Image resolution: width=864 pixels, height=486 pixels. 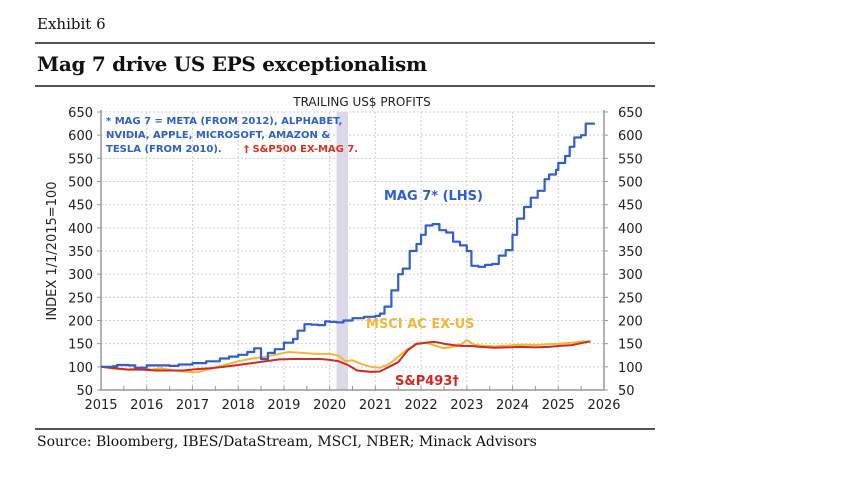 I want to click on y-tick-label-left: 550, so click(x=80, y=159).